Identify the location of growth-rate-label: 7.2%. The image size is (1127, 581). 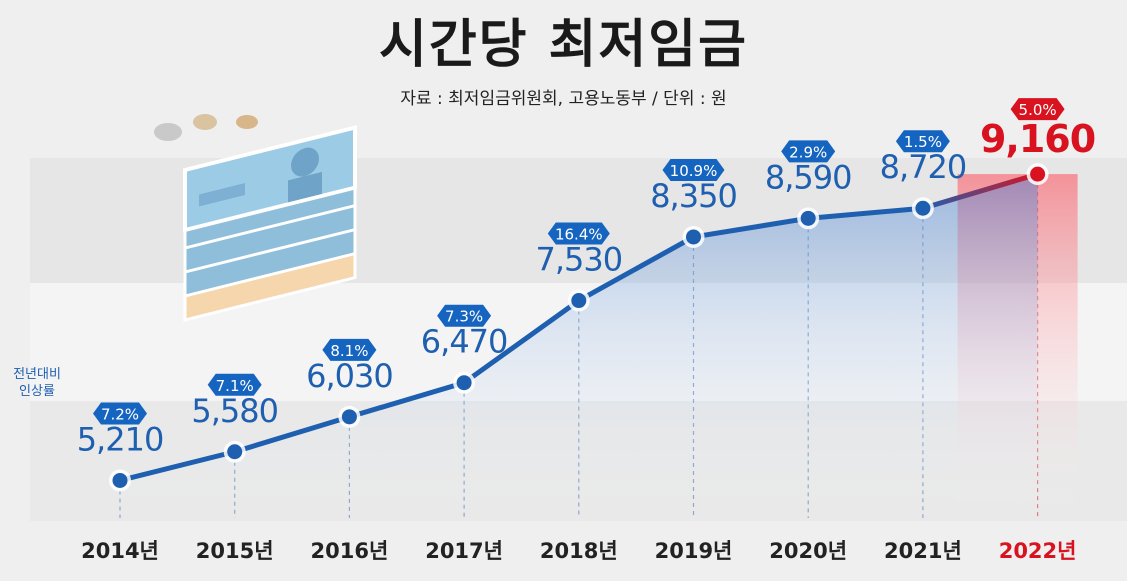
(120, 414).